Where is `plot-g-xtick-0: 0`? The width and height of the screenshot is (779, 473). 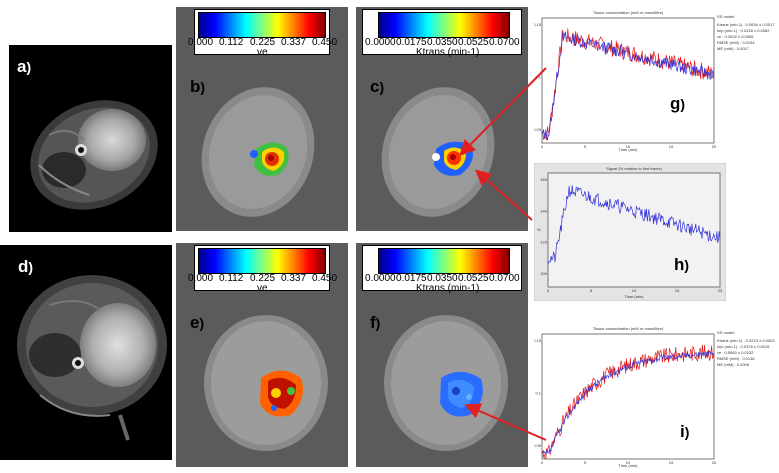
plot-g-xtick-0: 0 is located at coordinates (542, 146).